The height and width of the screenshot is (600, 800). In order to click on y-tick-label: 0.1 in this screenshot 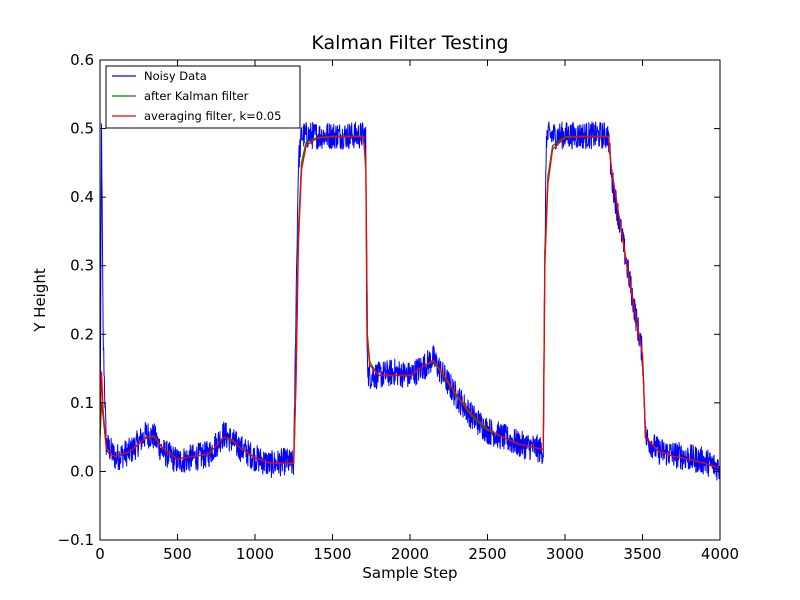, I will do `click(82, 403)`.